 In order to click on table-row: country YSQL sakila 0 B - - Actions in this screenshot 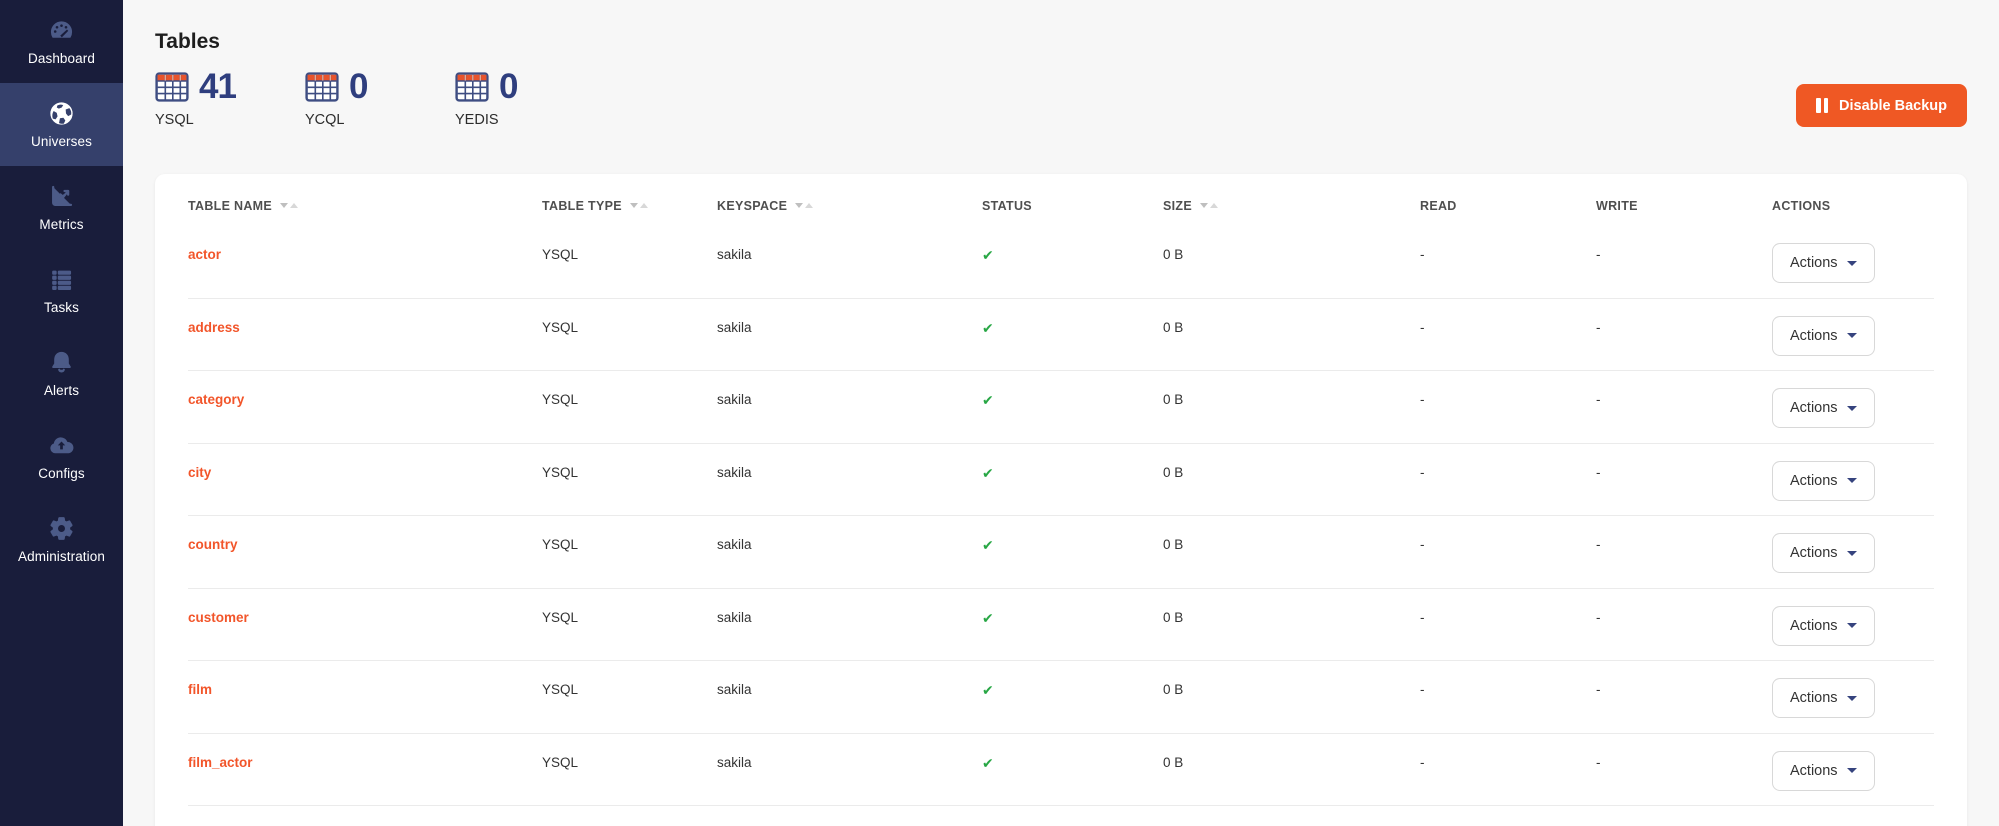, I will do `click(1061, 552)`.